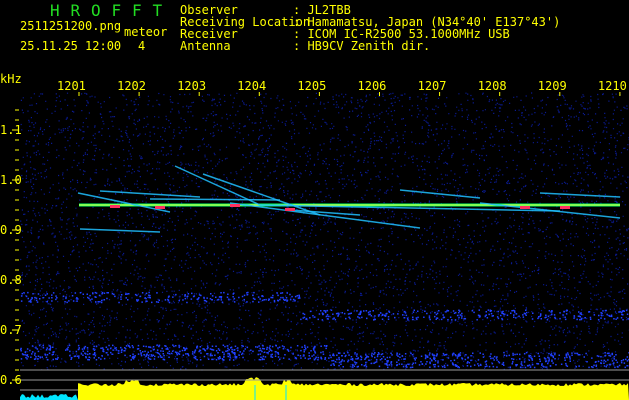  I want to click on antenna-value: : HB9CV Zenith dir., so click(362, 46).